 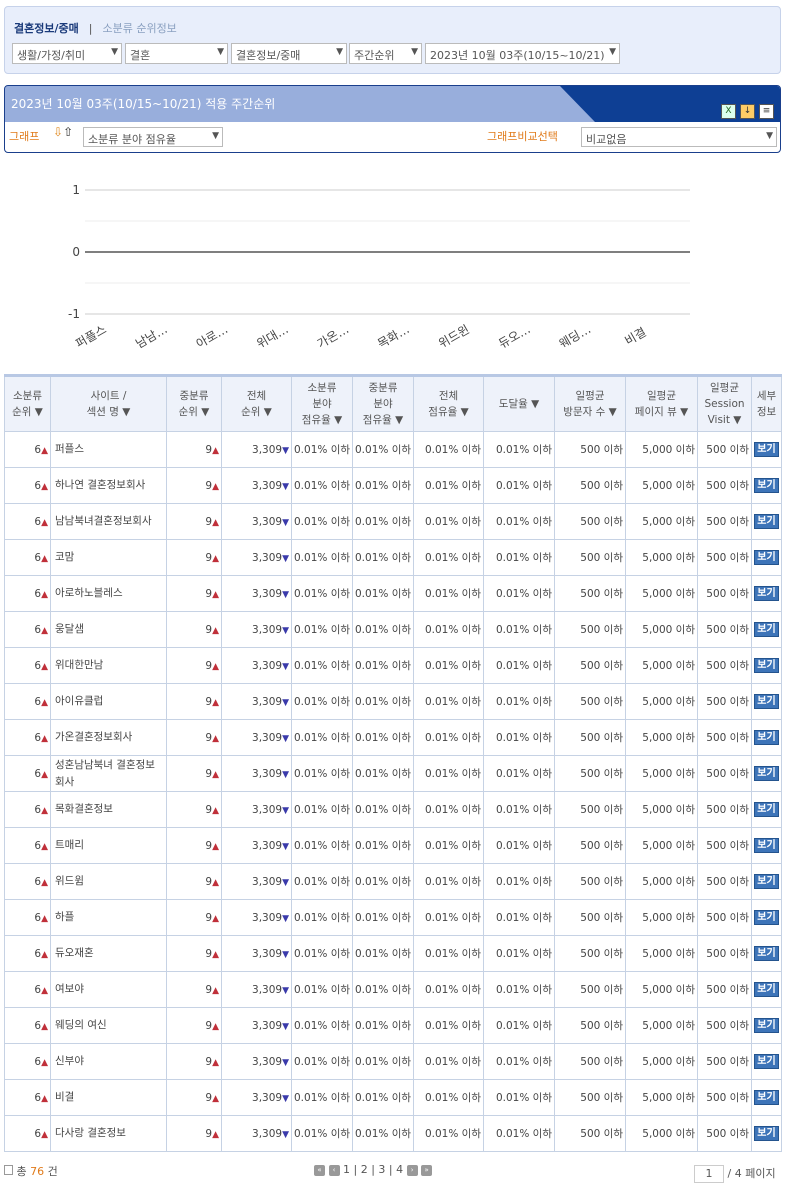 I want to click on graph-metric-select: 소분류 분야 점유율 ▼, so click(x=153, y=137).